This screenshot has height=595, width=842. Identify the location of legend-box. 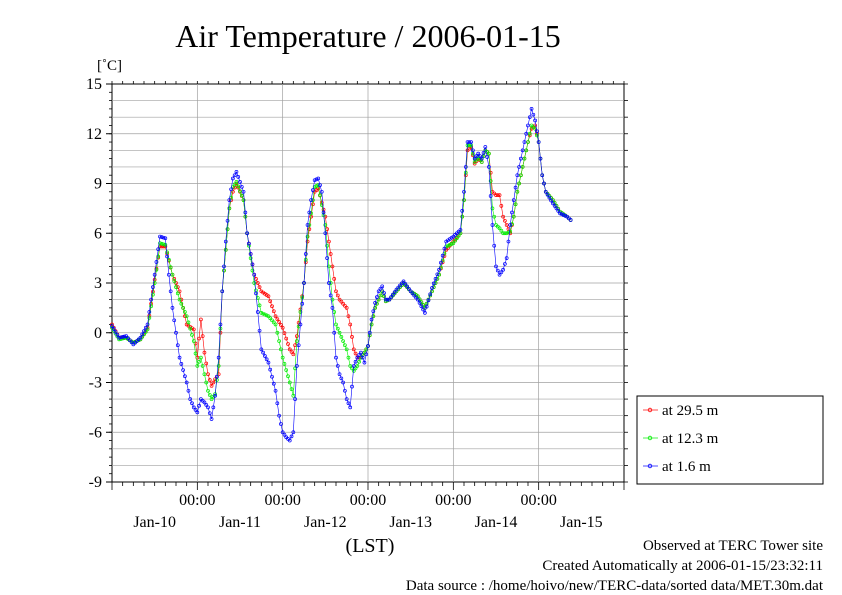
(730, 440).